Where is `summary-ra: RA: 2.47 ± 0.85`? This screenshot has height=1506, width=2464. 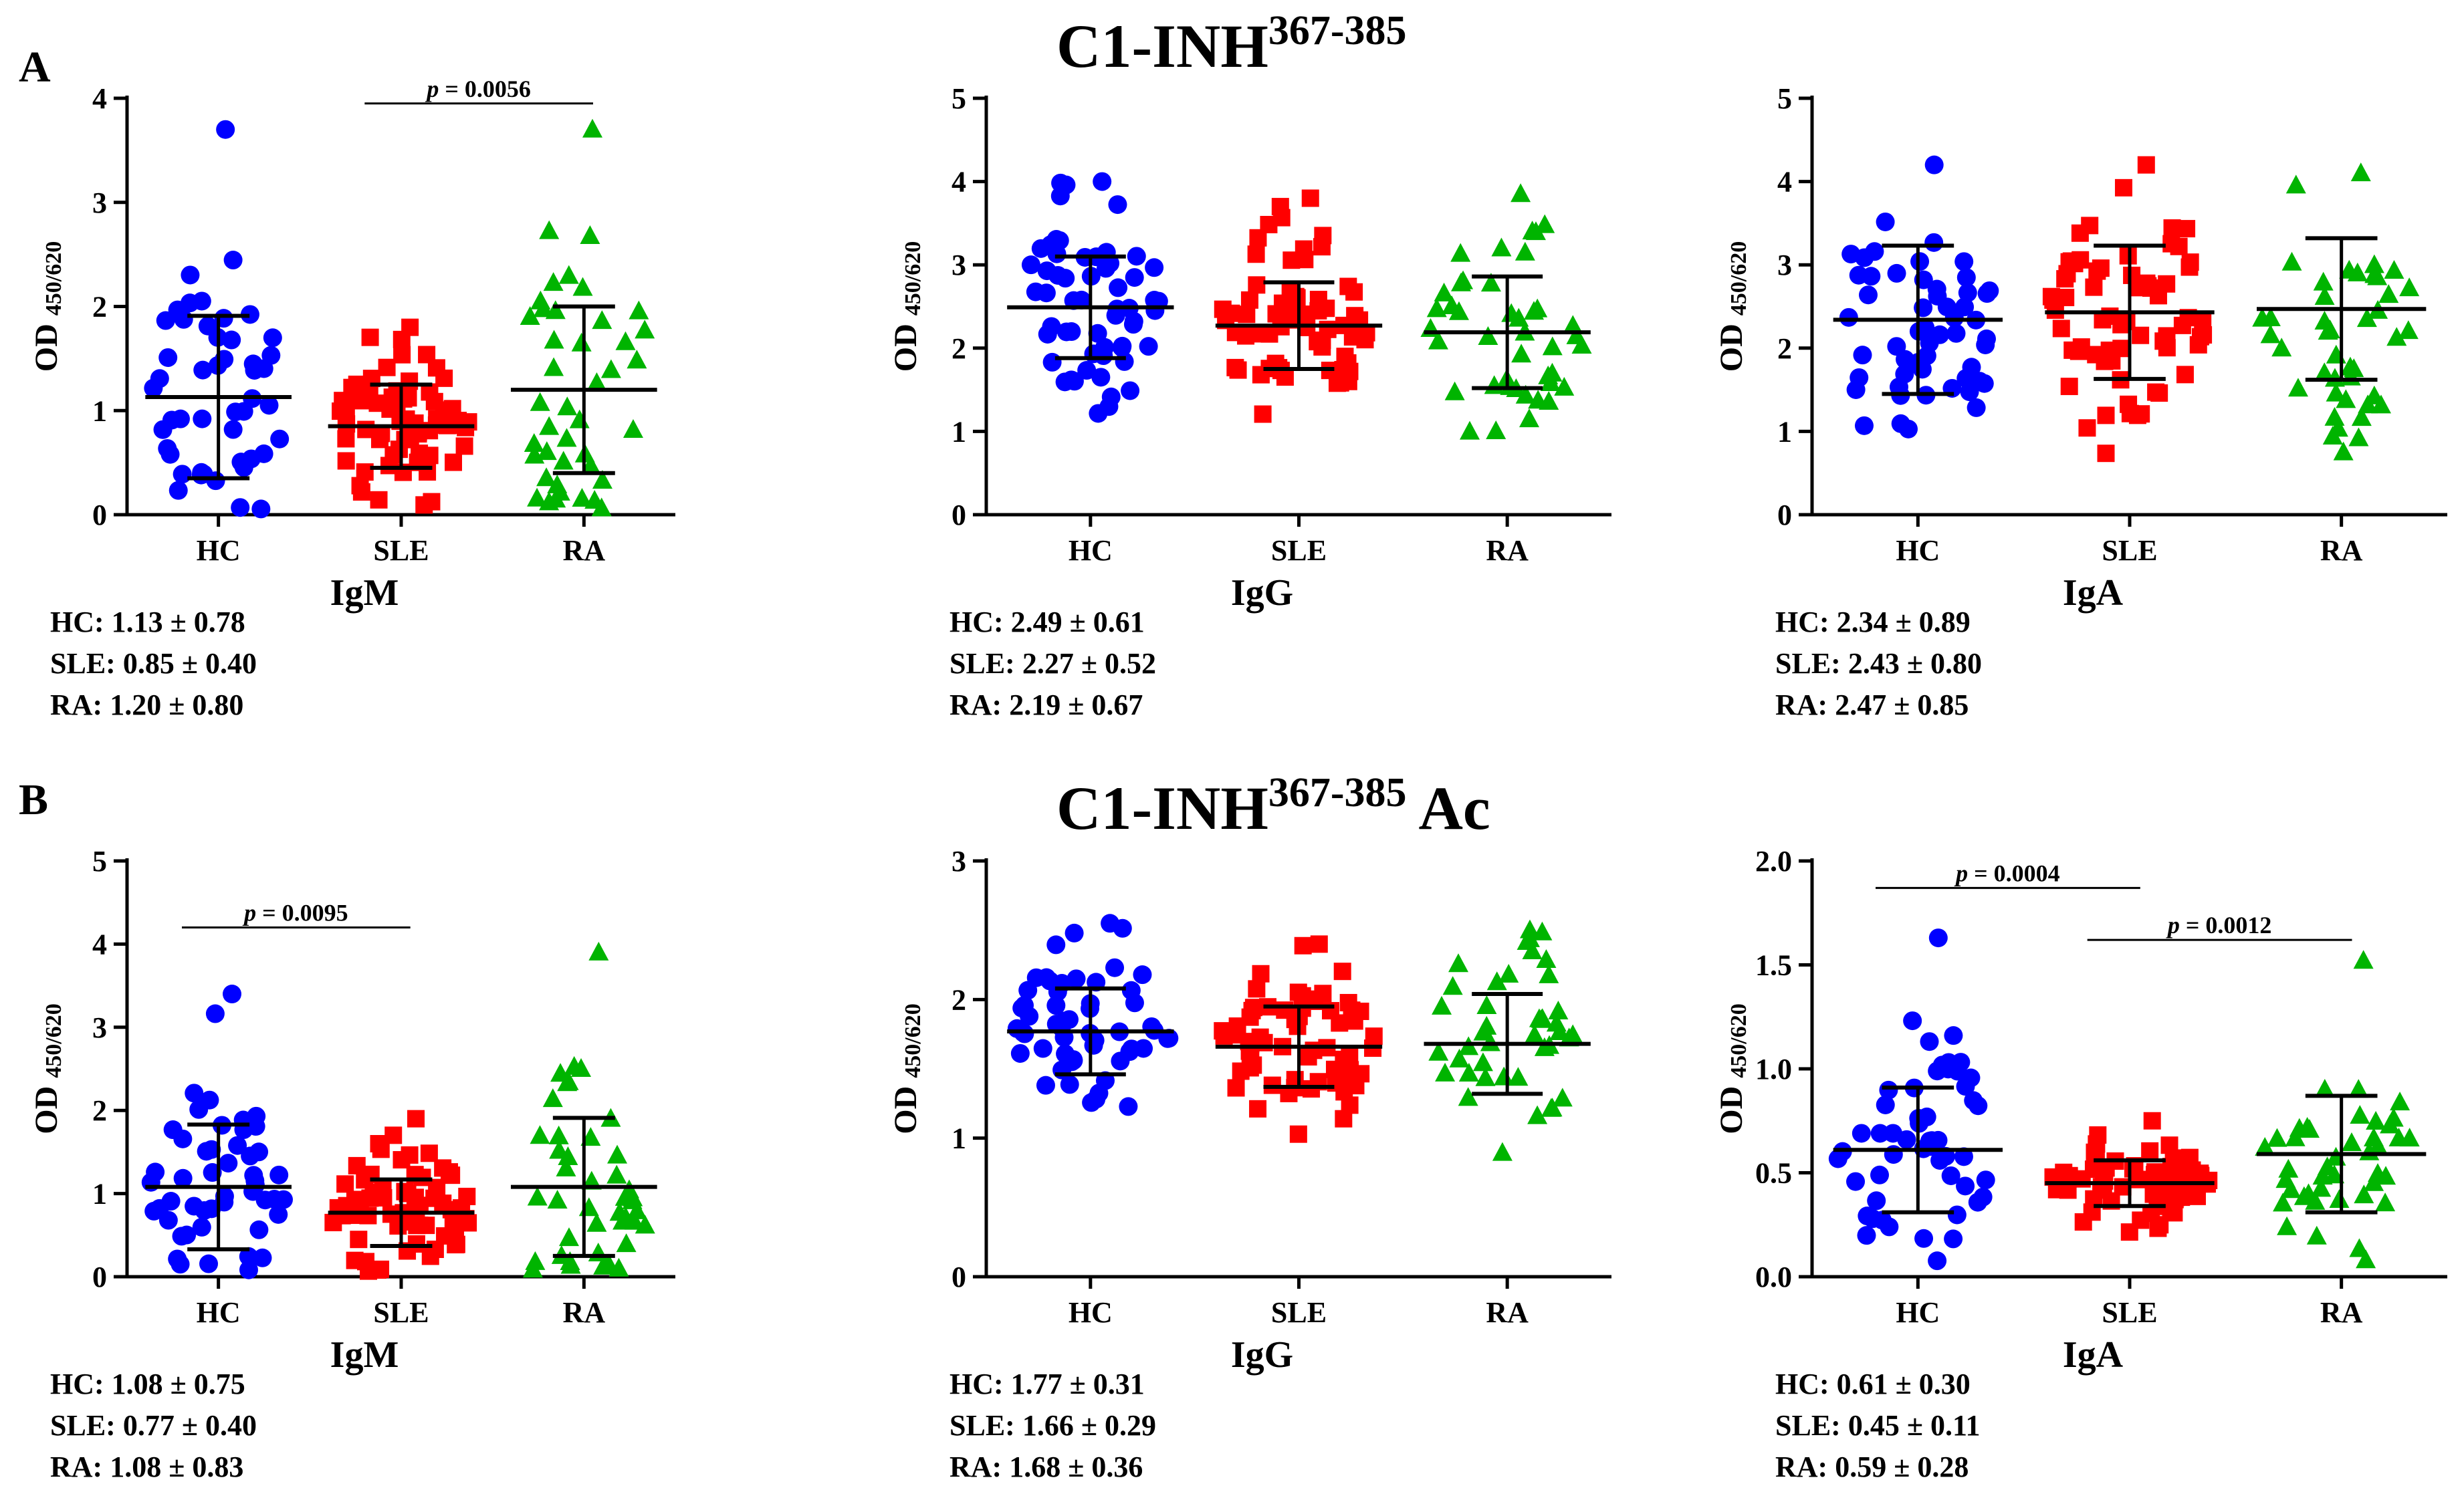 summary-ra: RA: 2.47 ± 0.85 is located at coordinates (1872, 704).